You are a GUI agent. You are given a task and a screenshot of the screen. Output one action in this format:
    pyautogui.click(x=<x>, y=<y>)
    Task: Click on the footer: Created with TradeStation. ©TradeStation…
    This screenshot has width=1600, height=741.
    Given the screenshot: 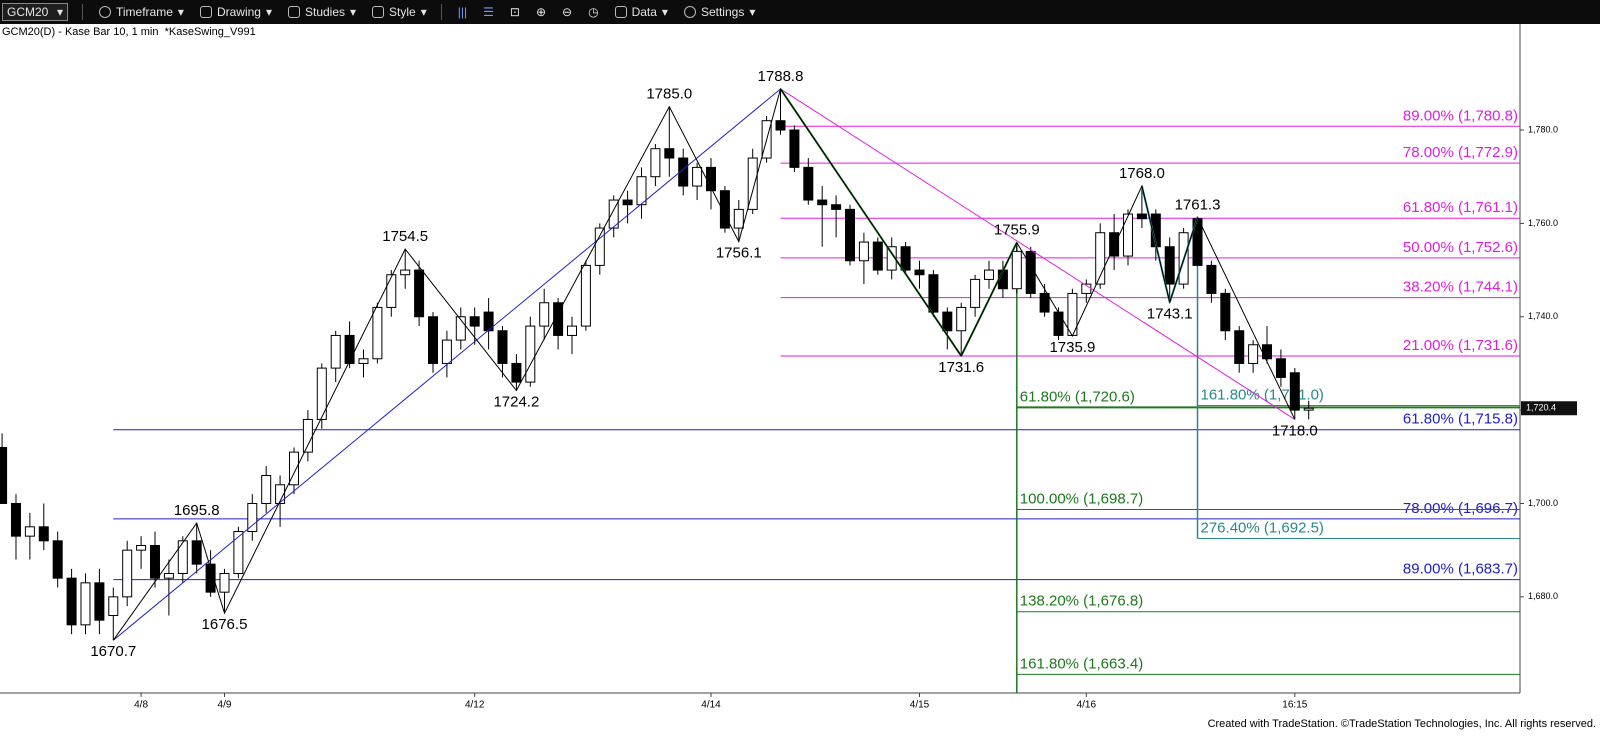 What is the action you would take?
    pyautogui.click(x=1402, y=724)
    